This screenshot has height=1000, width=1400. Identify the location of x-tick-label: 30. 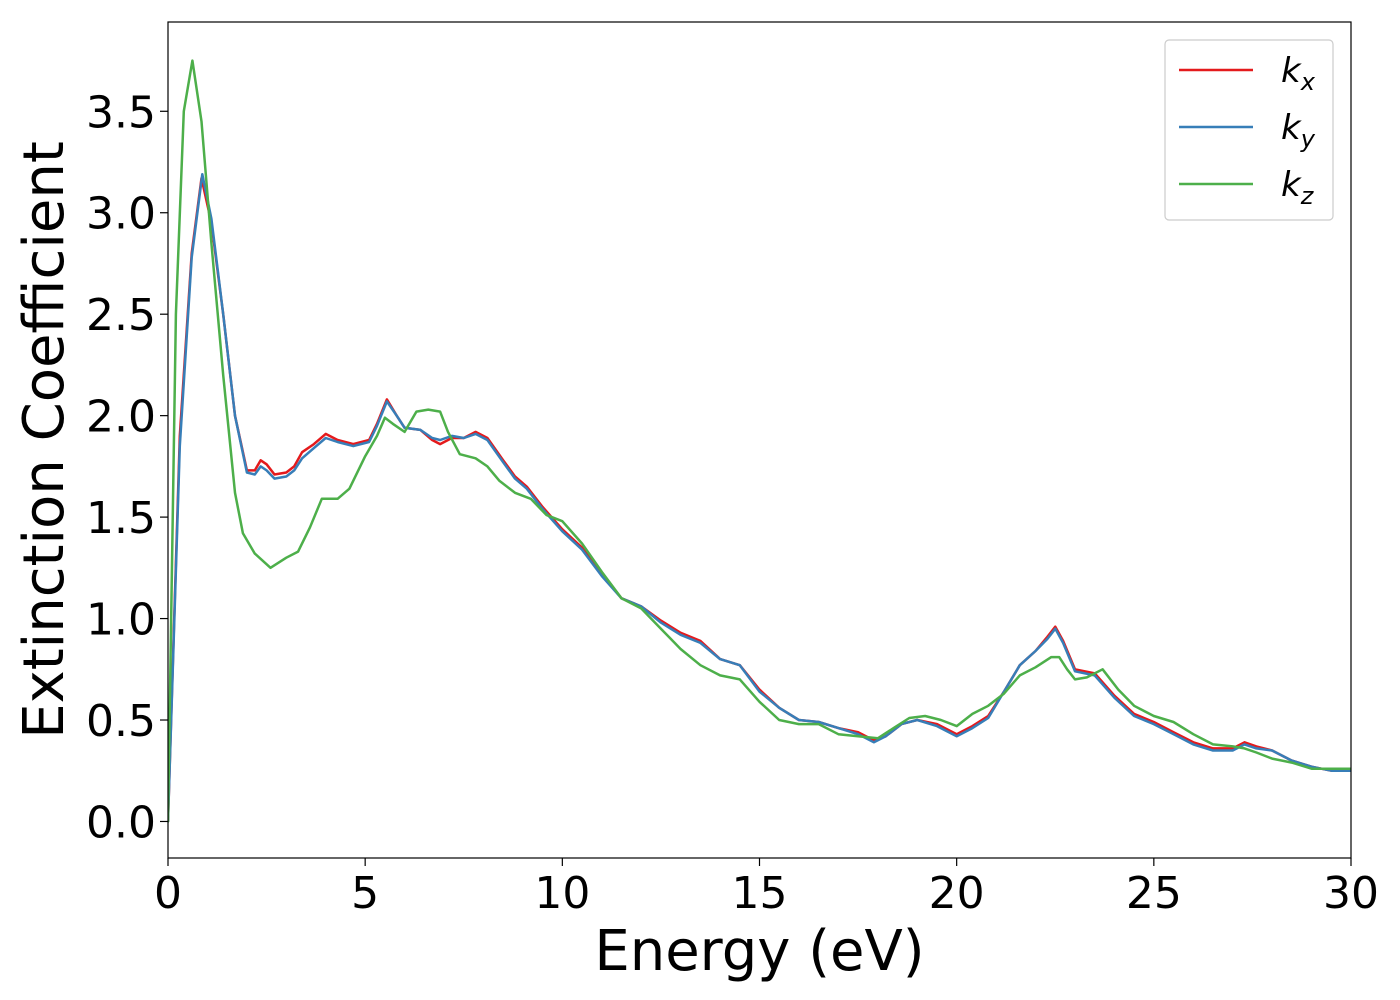
(1351, 893).